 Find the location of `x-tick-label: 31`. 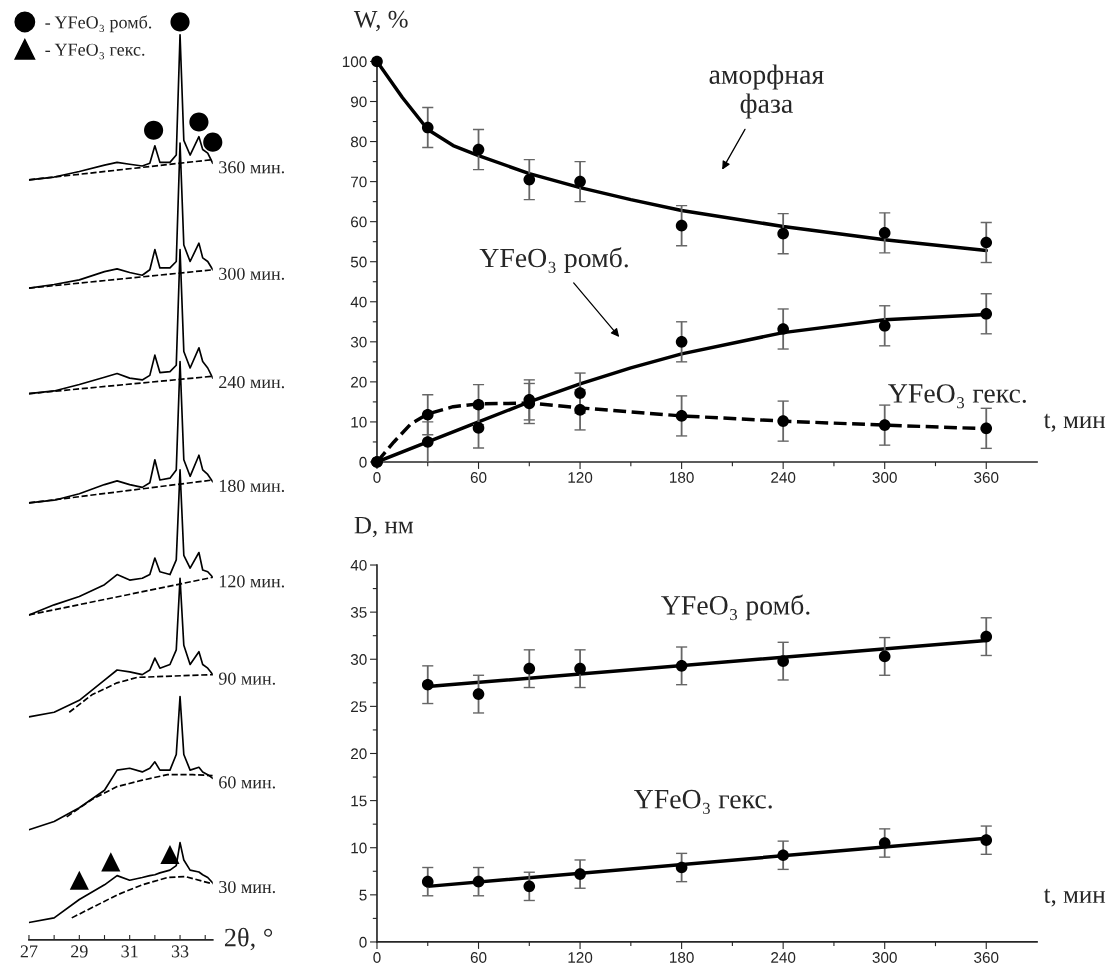

x-tick-label: 31 is located at coordinates (129, 951).